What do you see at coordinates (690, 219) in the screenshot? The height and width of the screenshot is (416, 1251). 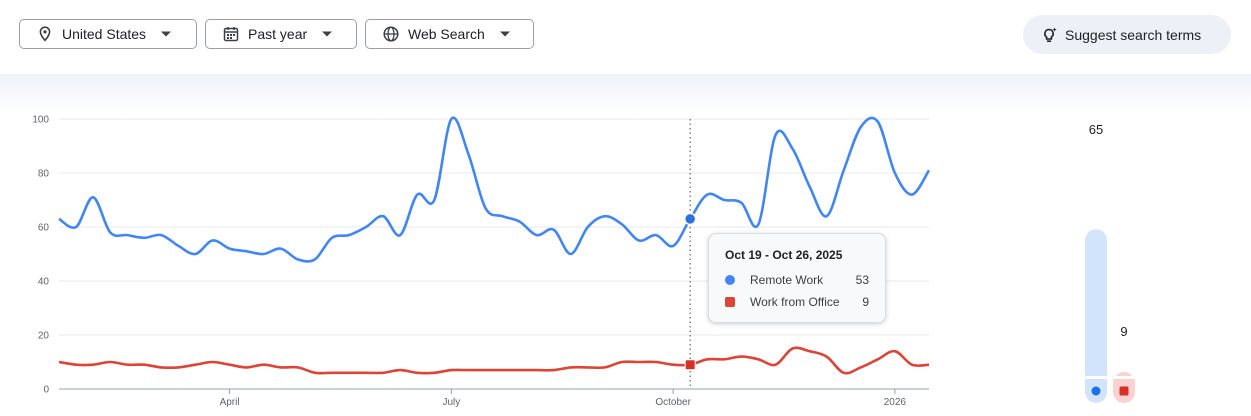 I see `highlight-point-remote-work` at bounding box center [690, 219].